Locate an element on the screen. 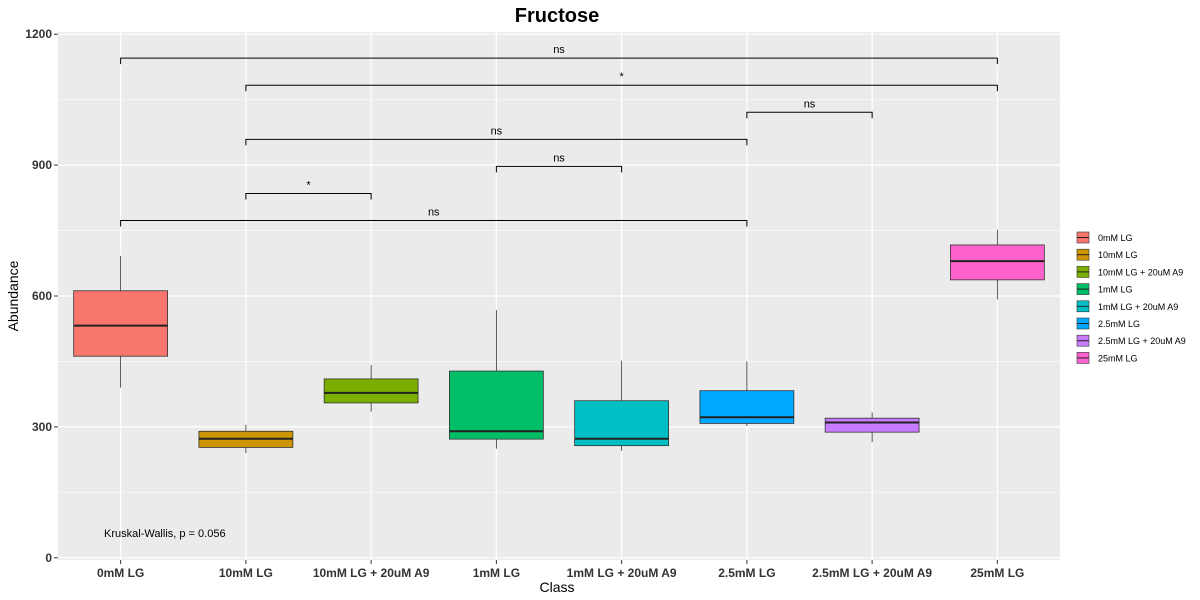  y-tick-label: 1200 is located at coordinates (38, 34).